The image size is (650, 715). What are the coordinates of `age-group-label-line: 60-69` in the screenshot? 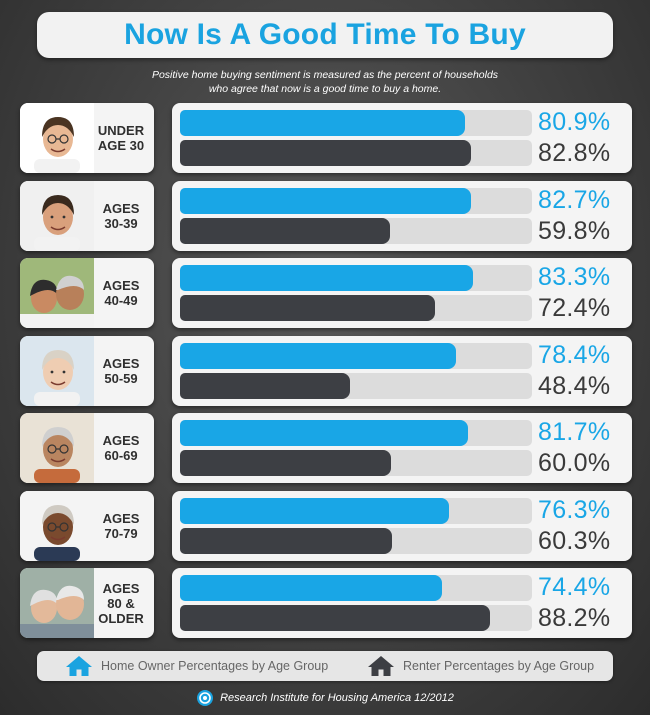 It's located at (121, 455).